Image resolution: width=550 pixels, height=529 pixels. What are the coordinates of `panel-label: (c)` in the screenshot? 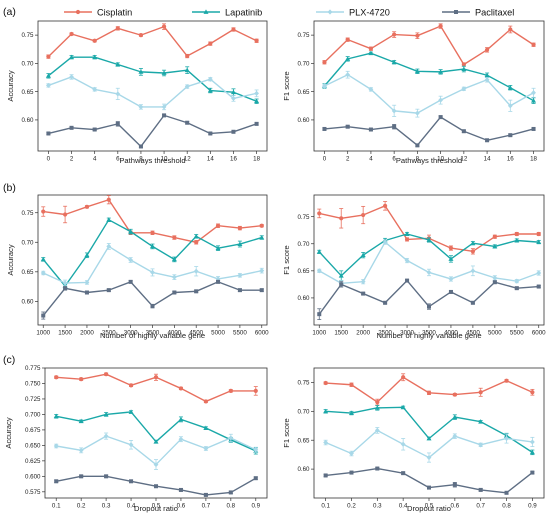 It's located at (9, 360).